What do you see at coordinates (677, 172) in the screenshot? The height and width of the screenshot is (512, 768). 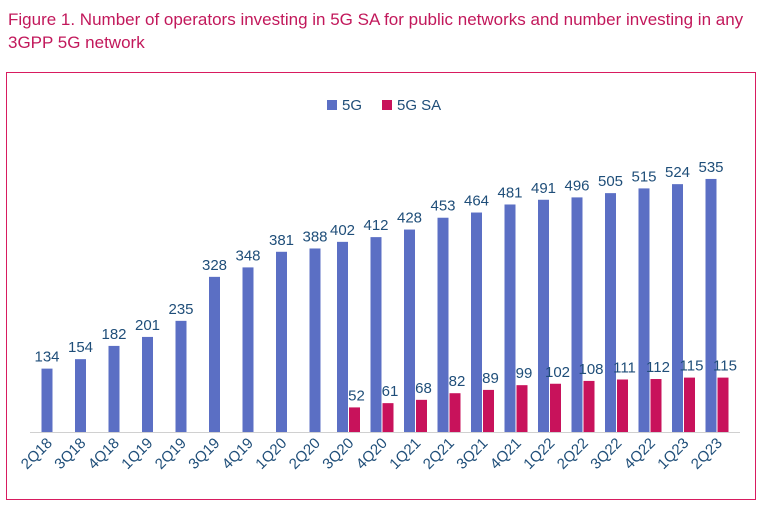 I see `value-label-5g-1Q23: 524` at bounding box center [677, 172].